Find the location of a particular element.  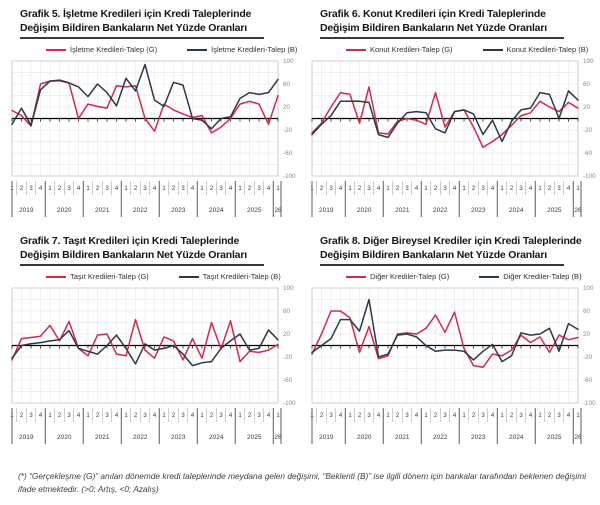

legend-label-expected: Konut Kredileri-Talep (B) is located at coordinates (547, 50).